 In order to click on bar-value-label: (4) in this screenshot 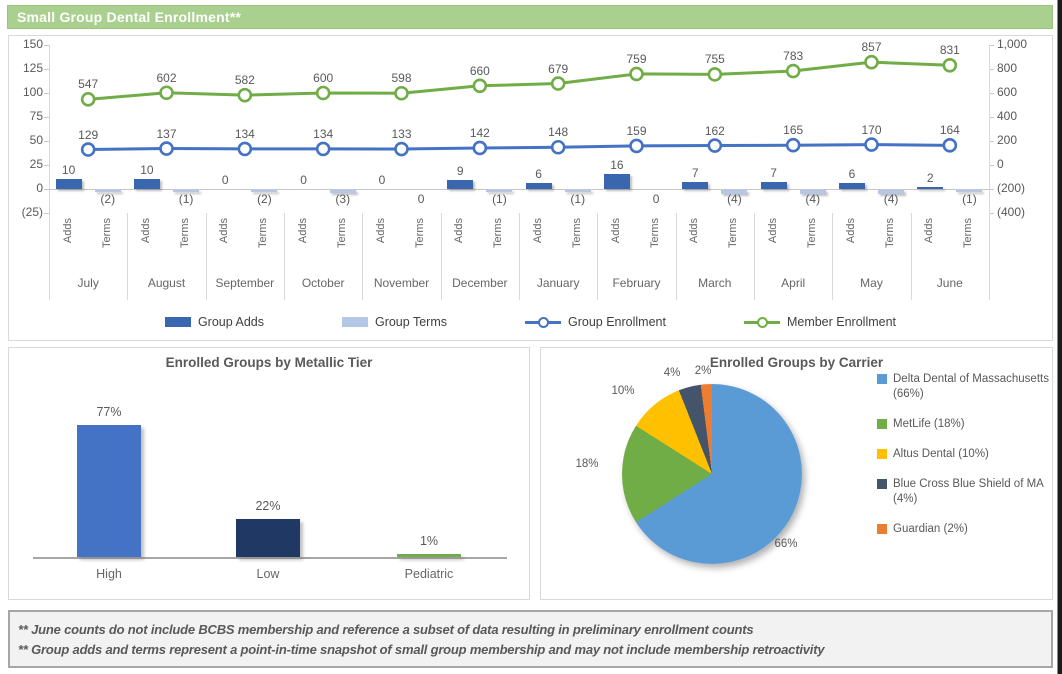, I will do `click(734, 199)`.